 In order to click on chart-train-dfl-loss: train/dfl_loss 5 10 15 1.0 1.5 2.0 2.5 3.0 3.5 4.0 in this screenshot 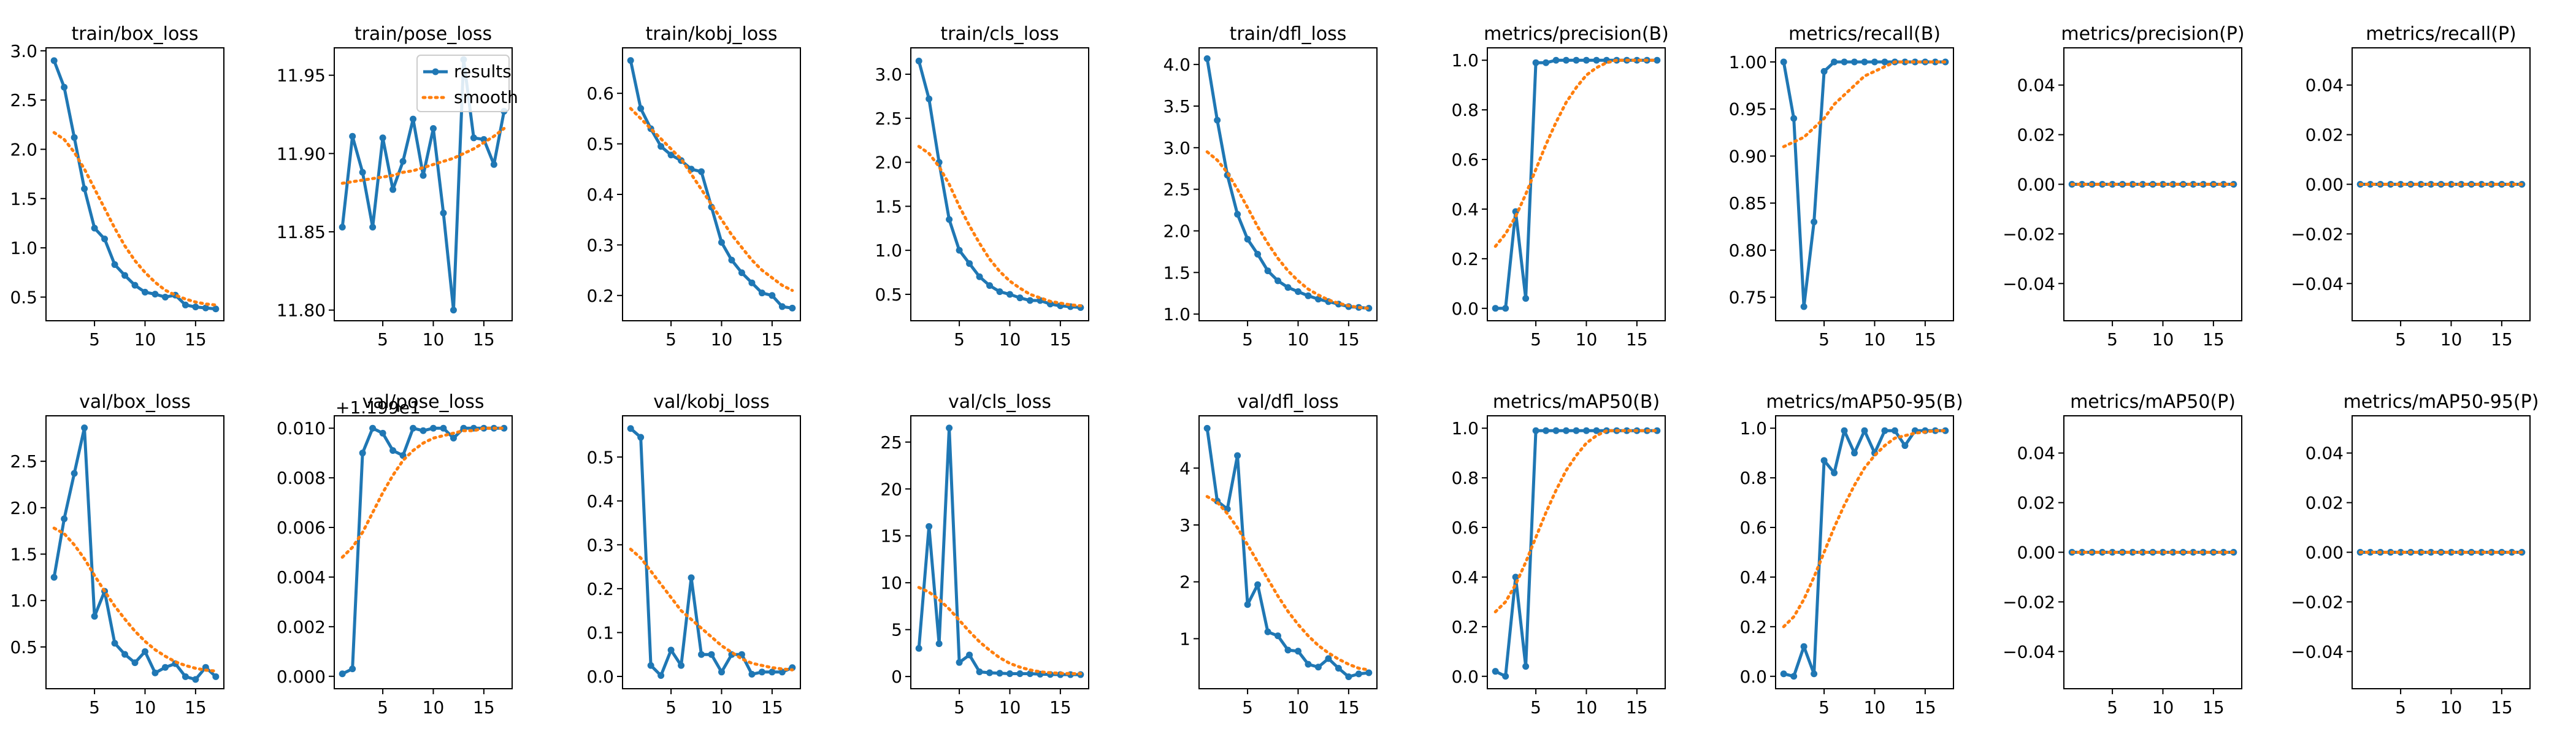, I will do `click(1270, 187)`.